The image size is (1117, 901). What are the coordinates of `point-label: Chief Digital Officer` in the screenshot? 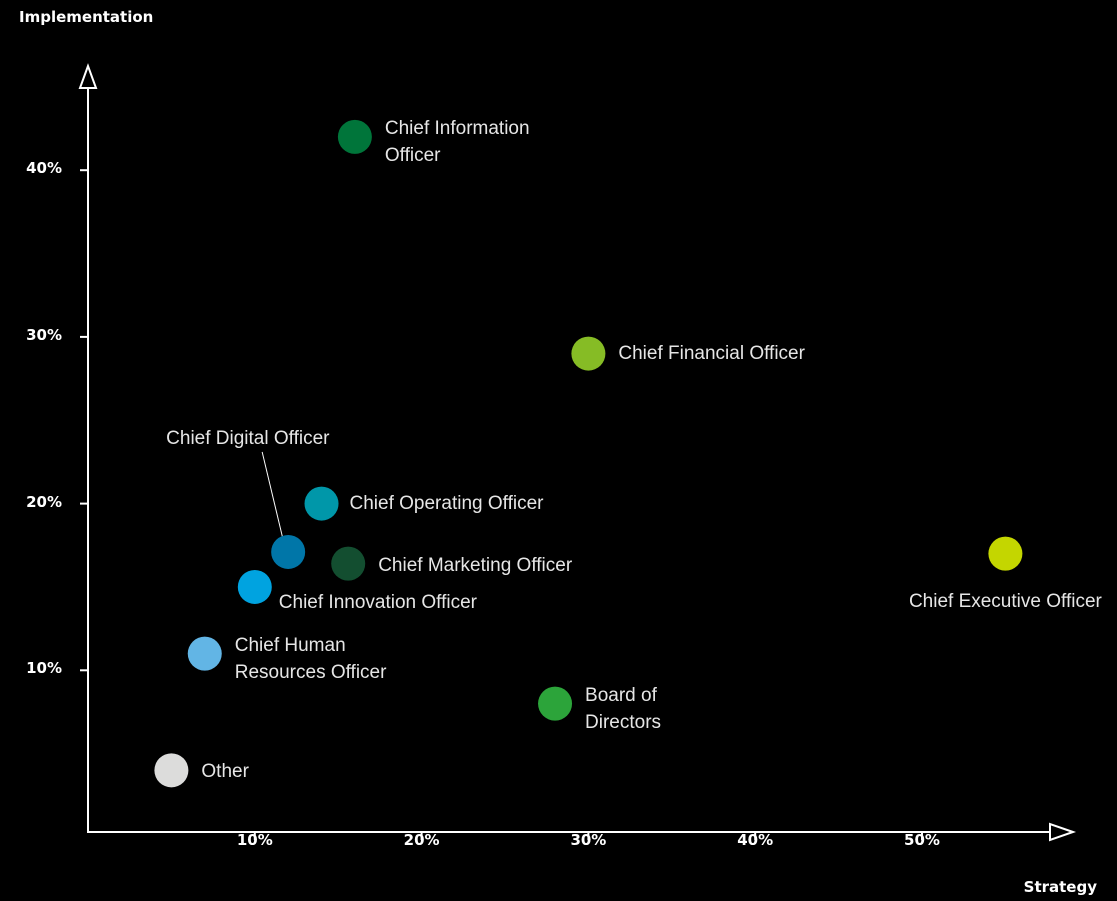 It's located at (248, 438).